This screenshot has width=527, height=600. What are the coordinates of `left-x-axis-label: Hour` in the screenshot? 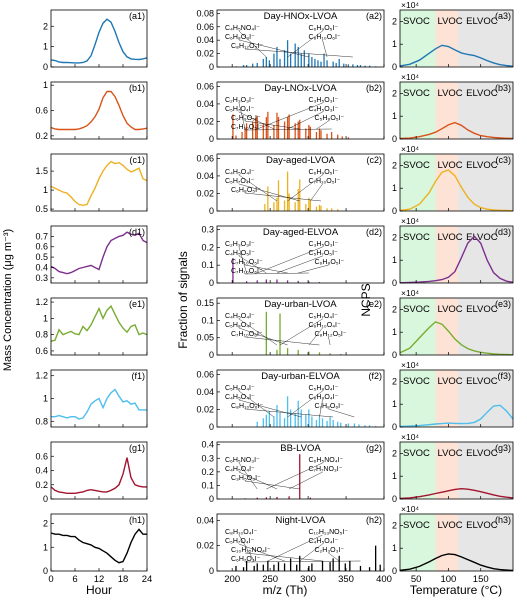 It's located at (99, 590).